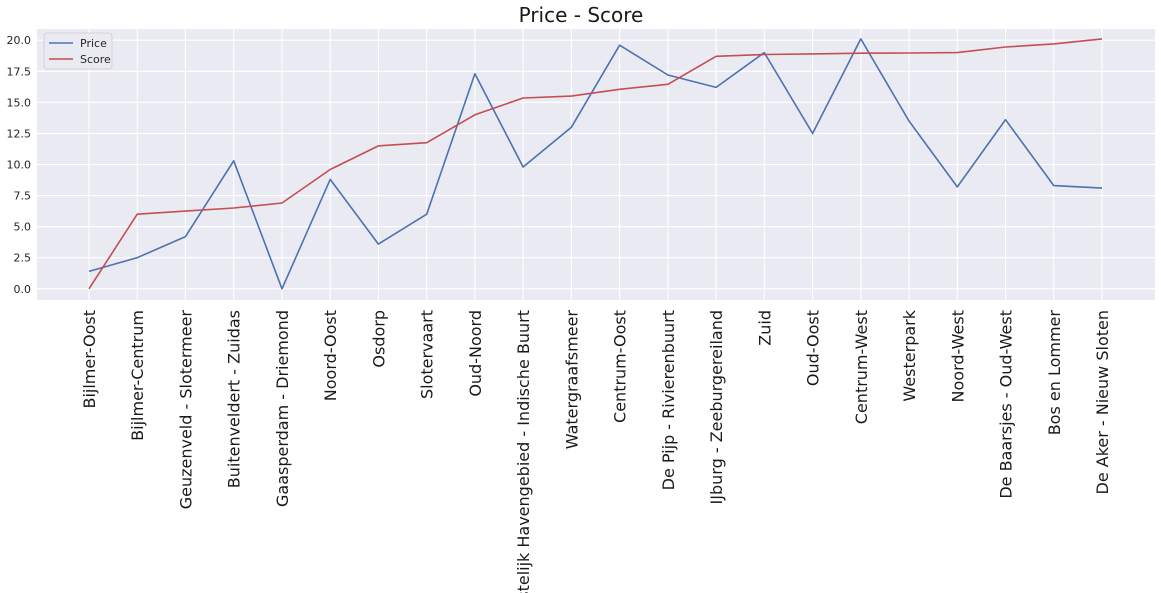 This screenshot has height=593, width=1161. I want to click on y-tick-label: 12.5, so click(19, 133).